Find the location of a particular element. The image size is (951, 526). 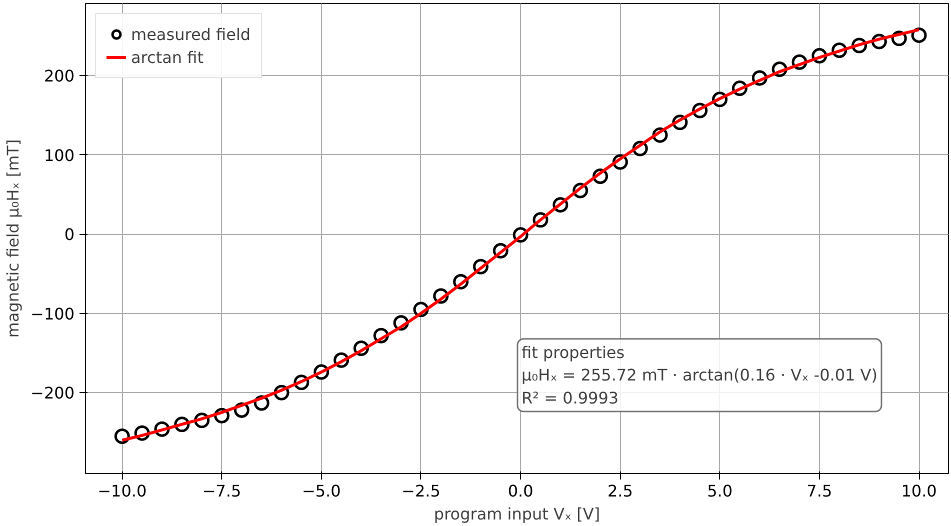

y-tick-label: 200 is located at coordinates (59, 76).